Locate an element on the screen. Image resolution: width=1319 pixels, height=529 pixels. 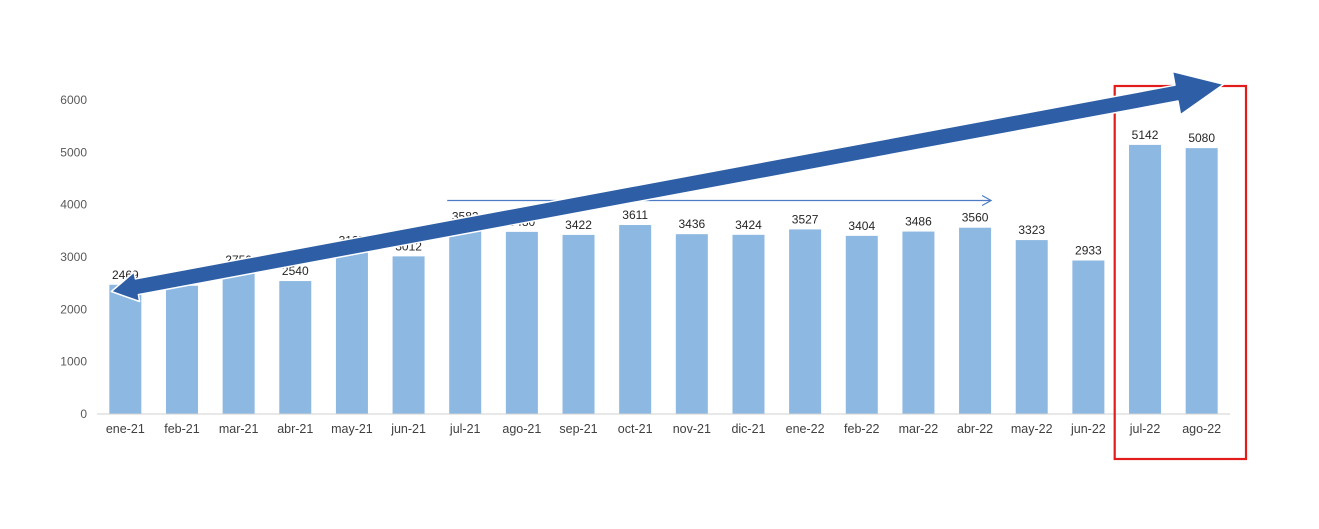
x-tick-label: oct-21 is located at coordinates (635, 429).